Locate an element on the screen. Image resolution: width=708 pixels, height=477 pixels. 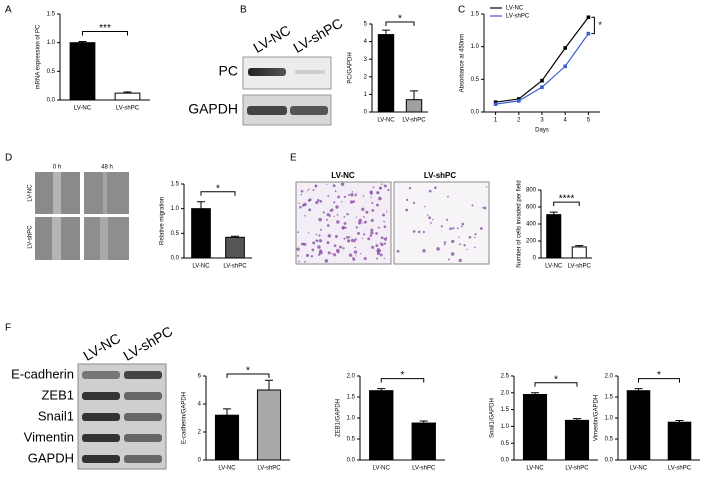
series-line is located at coordinates (542, 59).